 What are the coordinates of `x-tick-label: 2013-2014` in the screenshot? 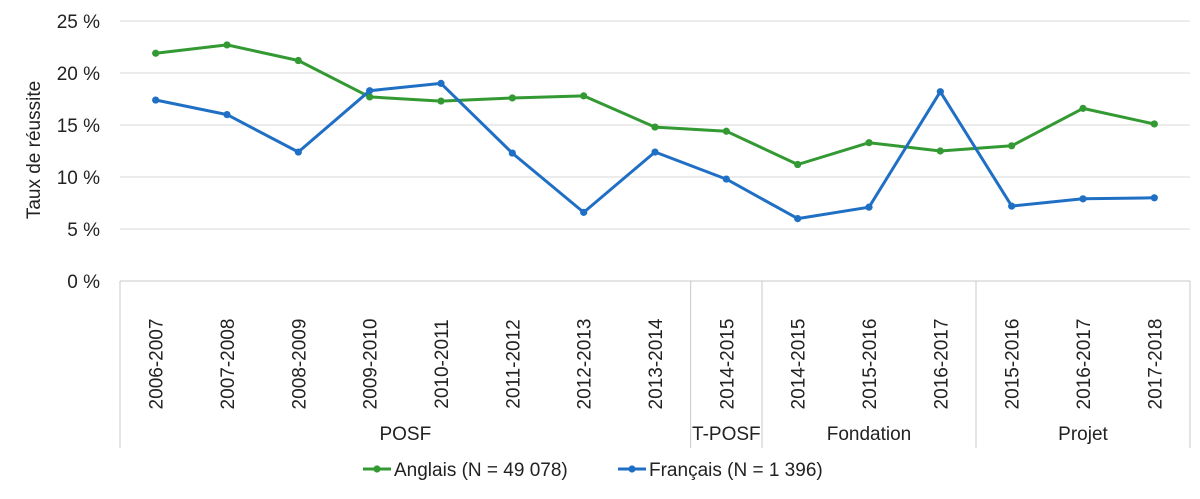 It's located at (656, 363).